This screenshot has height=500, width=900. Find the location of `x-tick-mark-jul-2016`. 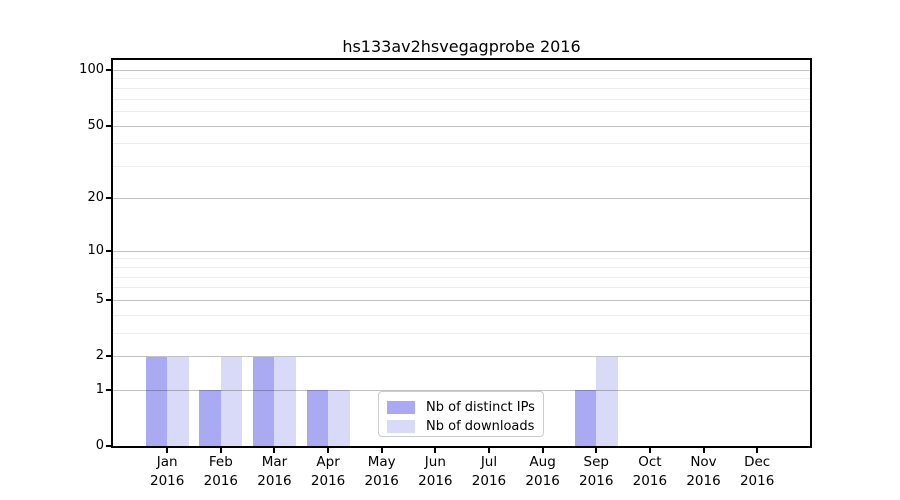

x-tick-mark-jul-2016 is located at coordinates (488, 449).